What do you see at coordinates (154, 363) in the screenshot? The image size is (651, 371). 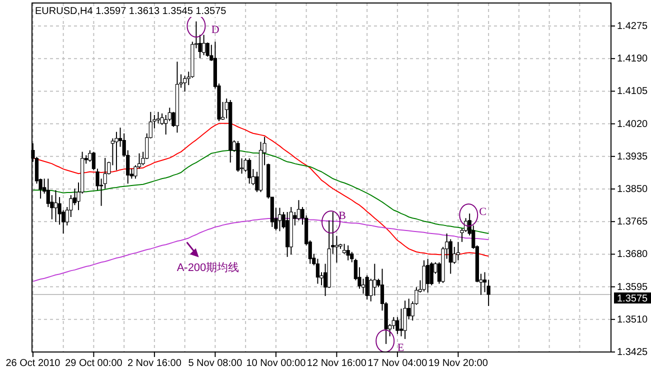 I see `x-tick-label: 2 Nov 16:00` at bounding box center [154, 363].